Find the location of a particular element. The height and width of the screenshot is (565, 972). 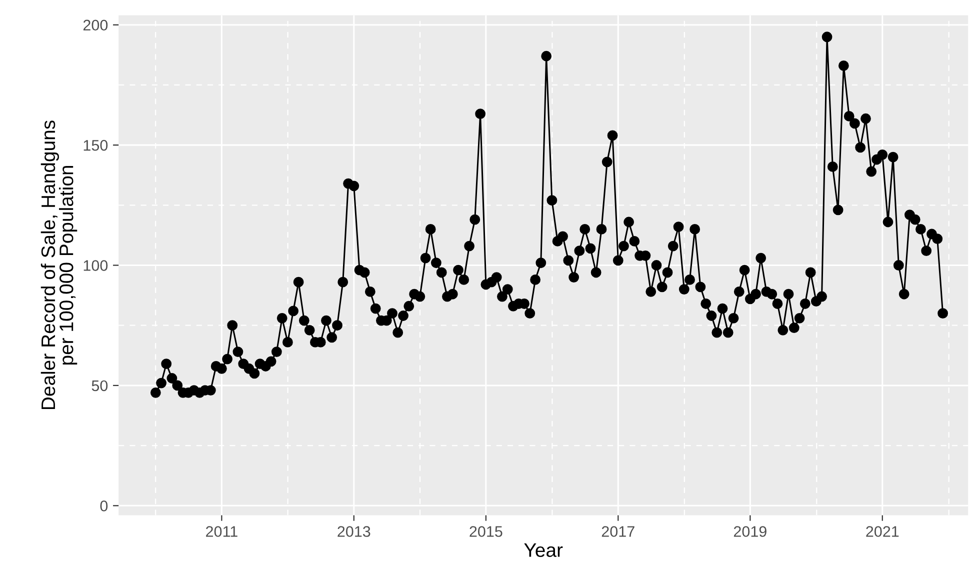

x-tick-label: 2011 is located at coordinates (222, 531).